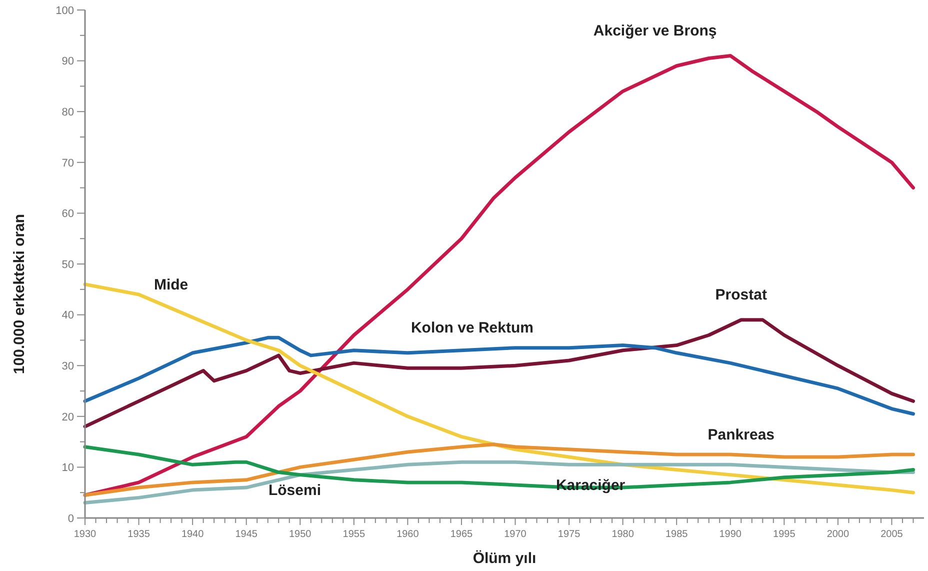  What do you see at coordinates (472, 328) in the screenshot?
I see `series-label: Kolon ve Rektum` at bounding box center [472, 328].